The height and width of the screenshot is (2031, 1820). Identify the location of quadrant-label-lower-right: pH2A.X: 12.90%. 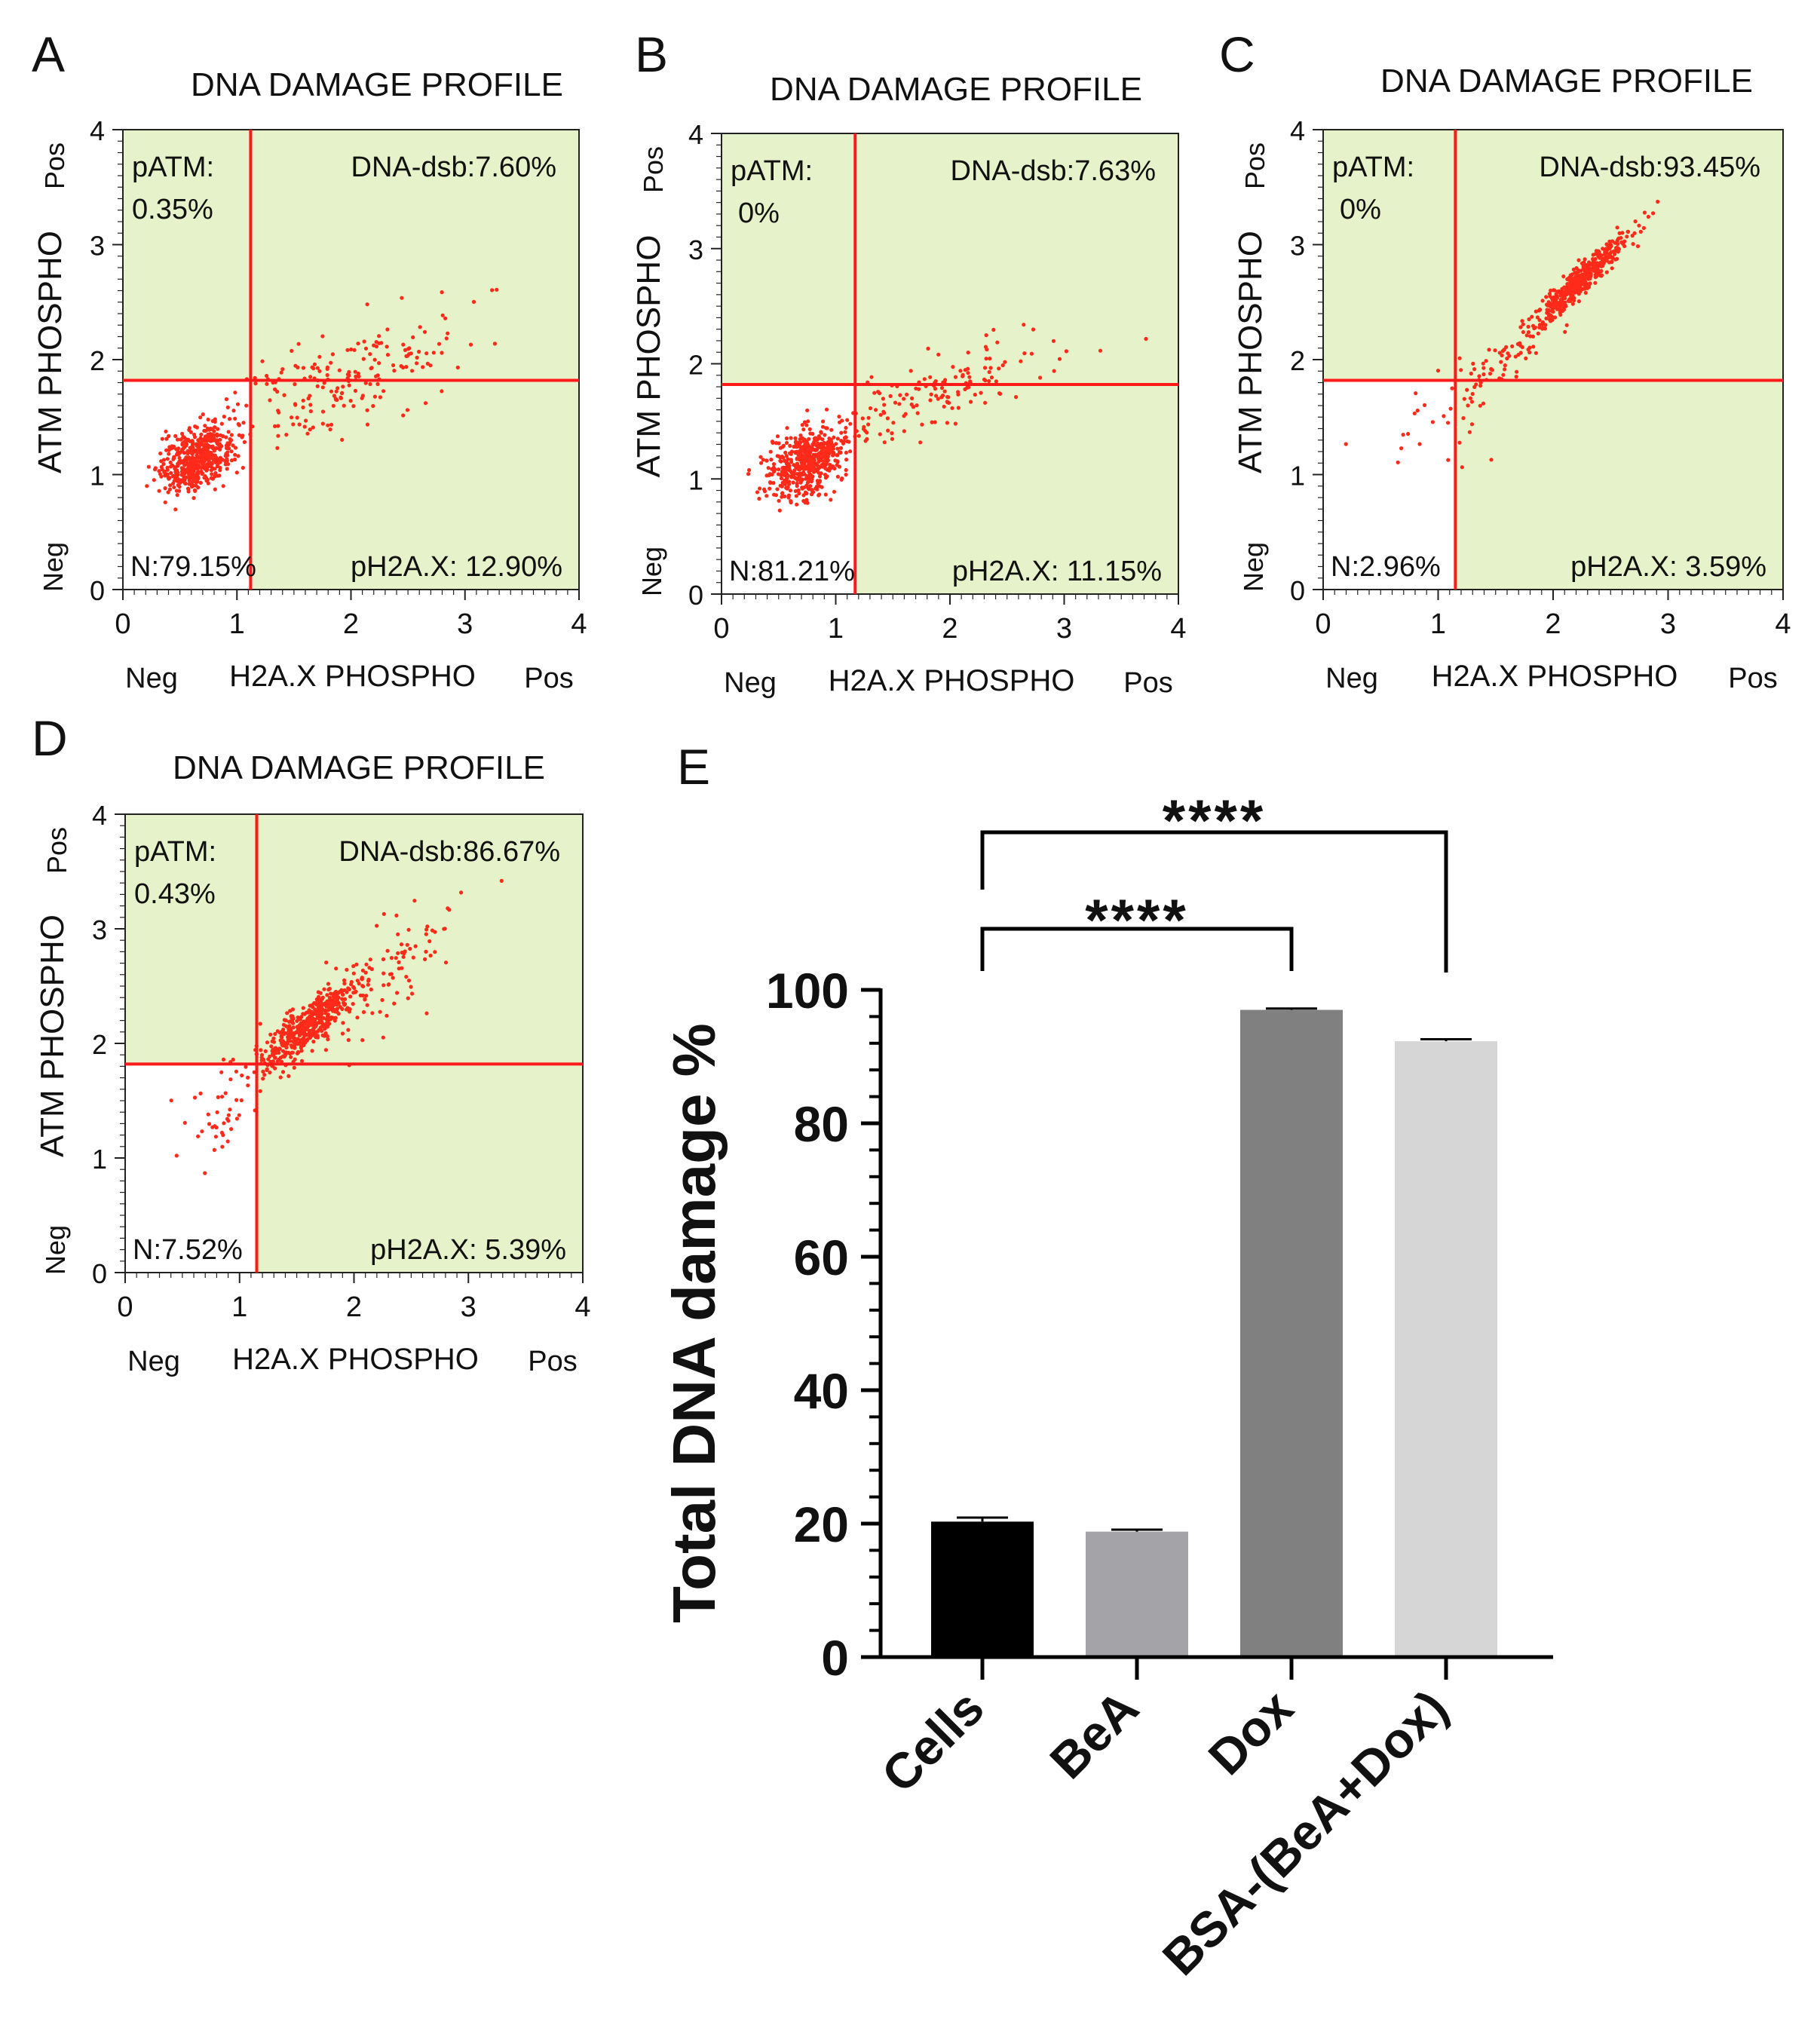
(456, 567).